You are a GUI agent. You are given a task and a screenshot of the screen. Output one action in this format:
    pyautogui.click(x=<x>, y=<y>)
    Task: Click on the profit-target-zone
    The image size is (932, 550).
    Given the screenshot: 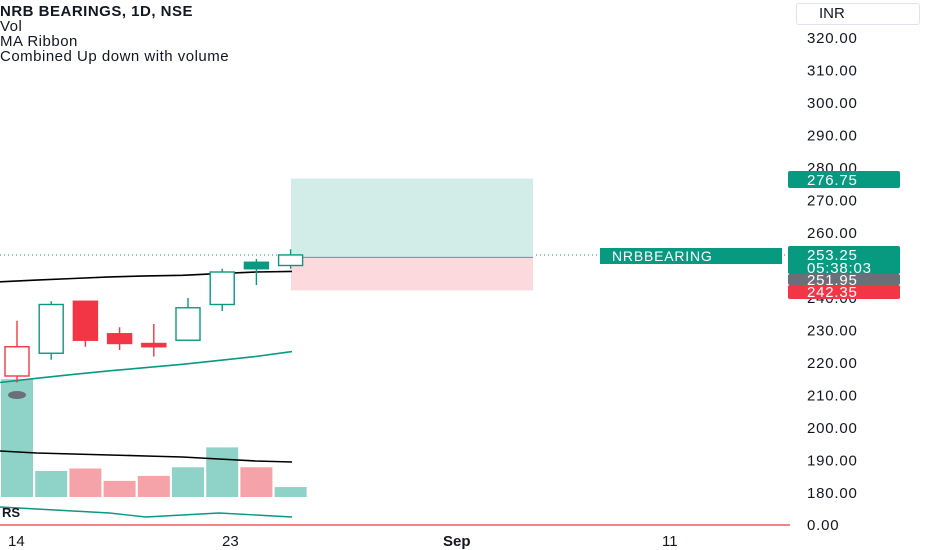 What is the action you would take?
    pyautogui.click(x=412, y=218)
    